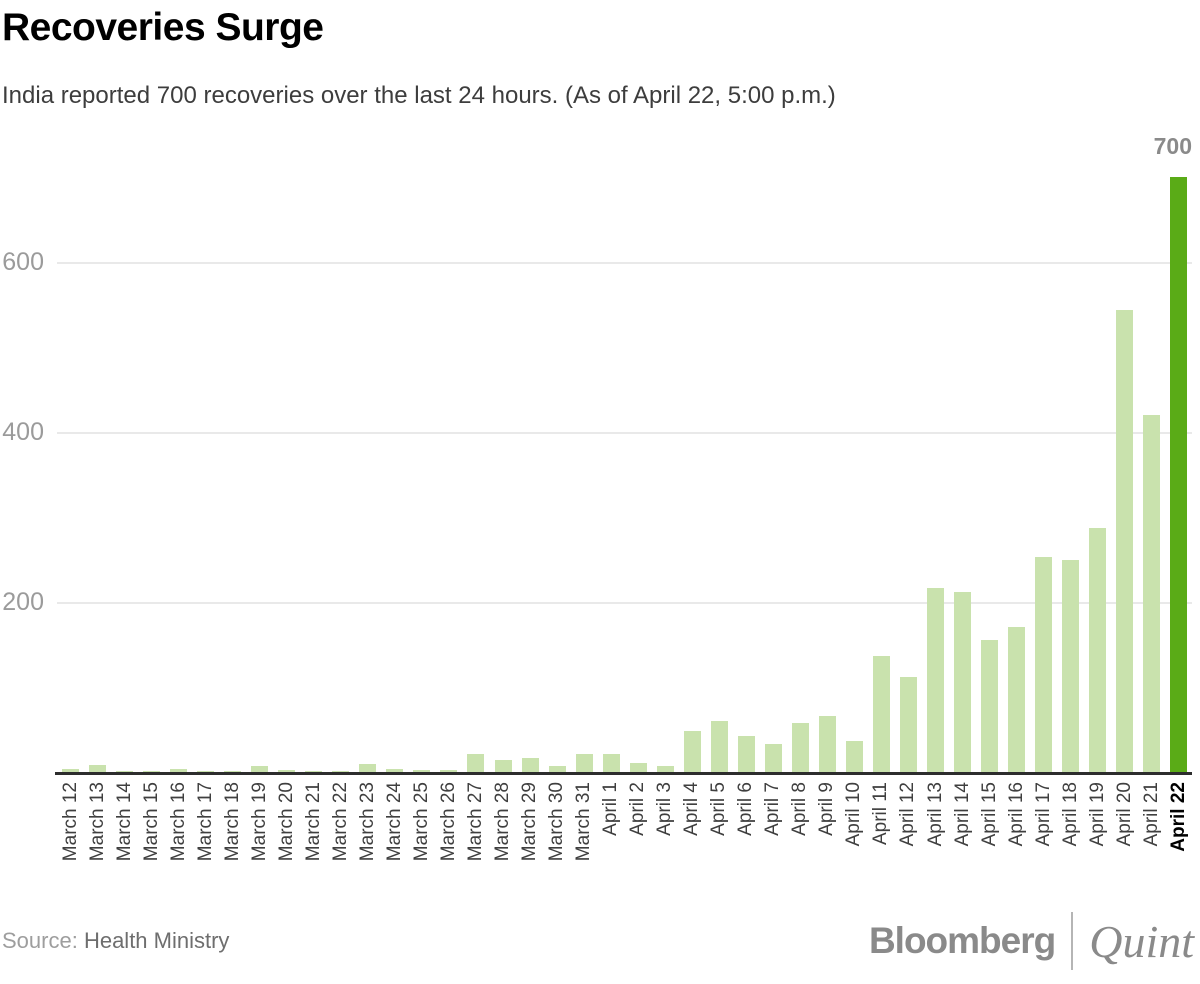 Image resolution: width=1200 pixels, height=984 pixels. Describe the element at coordinates (259, 834) in the screenshot. I see `x-label-slot-march-19: March 19` at that location.